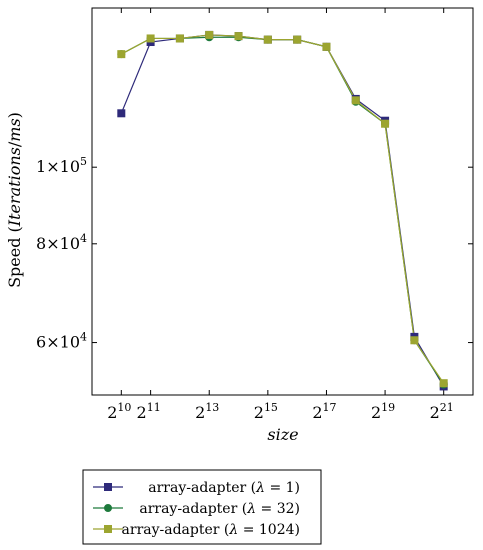 This screenshot has width=483, height=550. Describe the element at coordinates (266, 411) in the screenshot. I see `x-tick-label: 215` at that location.